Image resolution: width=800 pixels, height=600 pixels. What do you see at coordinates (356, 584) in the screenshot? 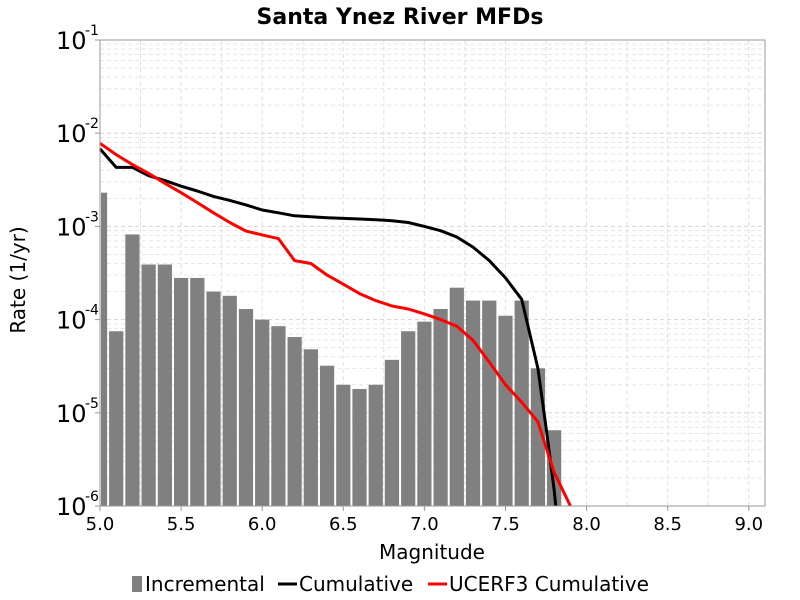
I see `legend-label-cumulative: Cumulative` at bounding box center [356, 584].